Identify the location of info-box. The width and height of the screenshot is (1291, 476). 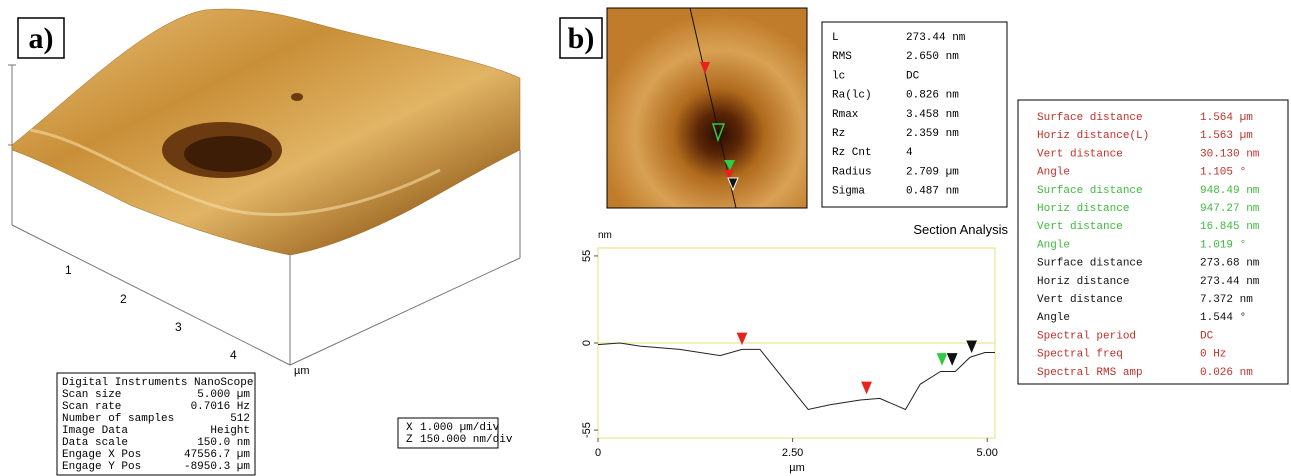
(156, 424).